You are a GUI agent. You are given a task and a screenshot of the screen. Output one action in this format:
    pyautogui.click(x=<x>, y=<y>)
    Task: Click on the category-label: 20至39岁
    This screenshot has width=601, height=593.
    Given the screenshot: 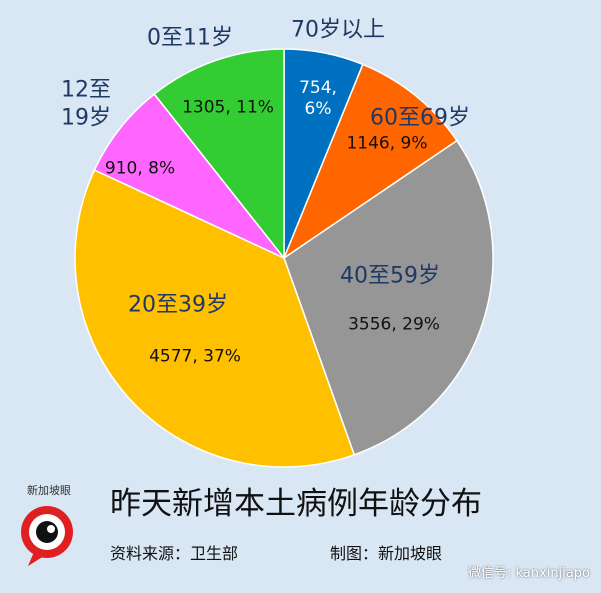 What is the action you would take?
    pyautogui.click(x=178, y=305)
    